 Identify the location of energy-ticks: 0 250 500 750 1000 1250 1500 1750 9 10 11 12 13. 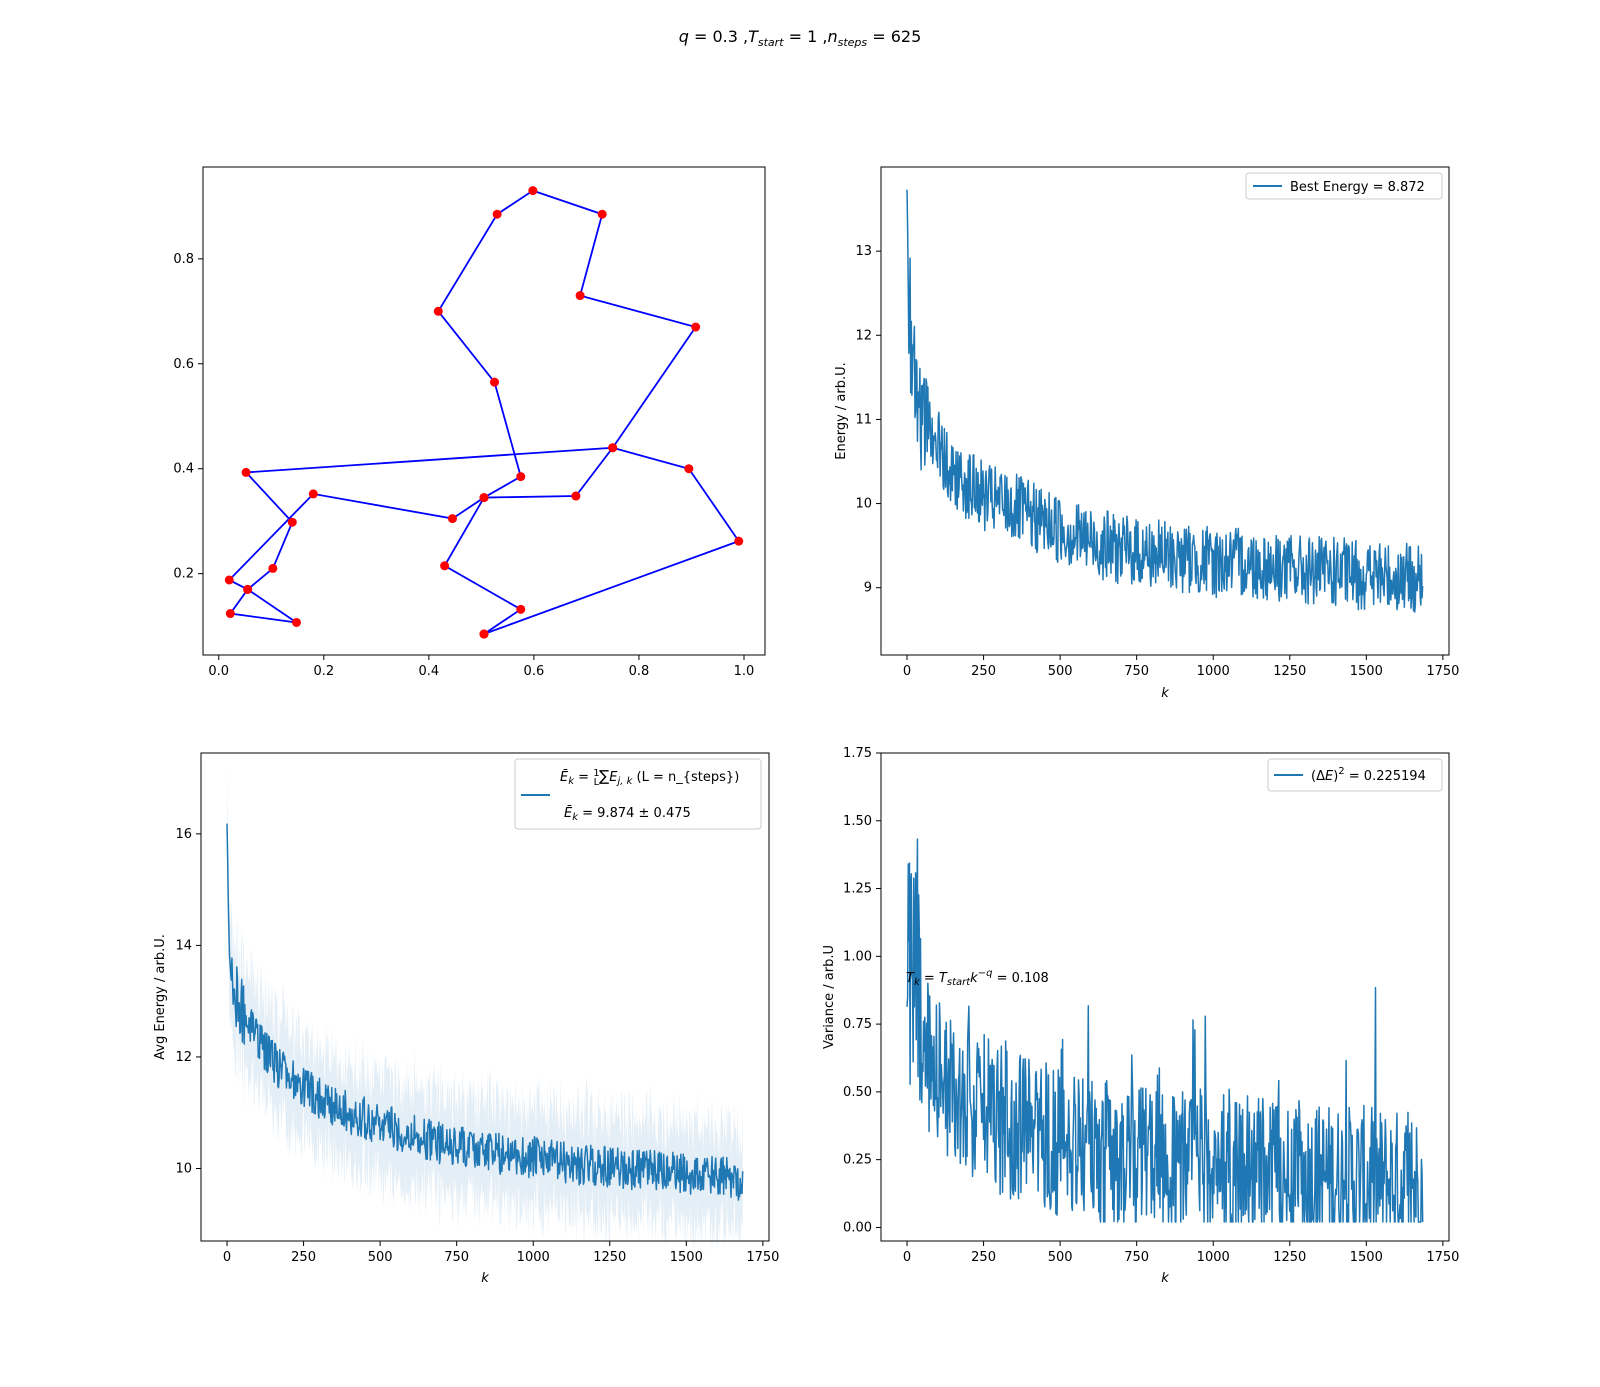
(1157, 461).